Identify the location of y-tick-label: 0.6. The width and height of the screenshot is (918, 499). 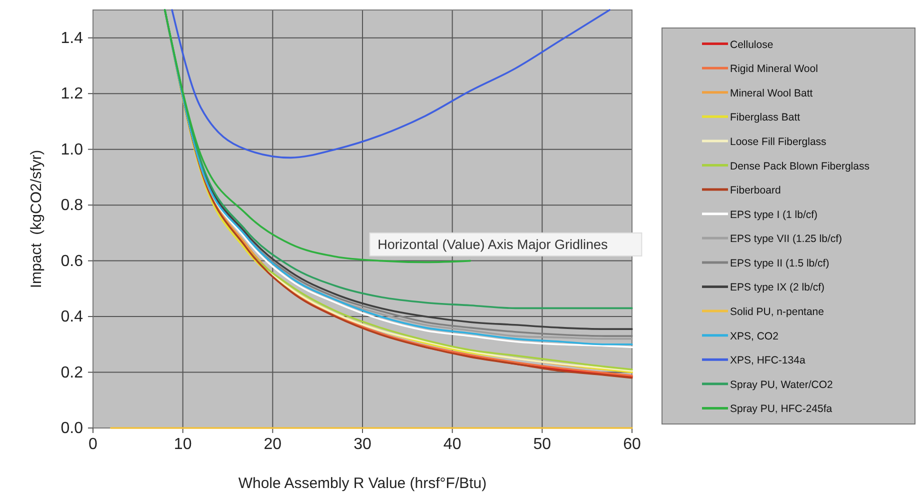
(72, 261).